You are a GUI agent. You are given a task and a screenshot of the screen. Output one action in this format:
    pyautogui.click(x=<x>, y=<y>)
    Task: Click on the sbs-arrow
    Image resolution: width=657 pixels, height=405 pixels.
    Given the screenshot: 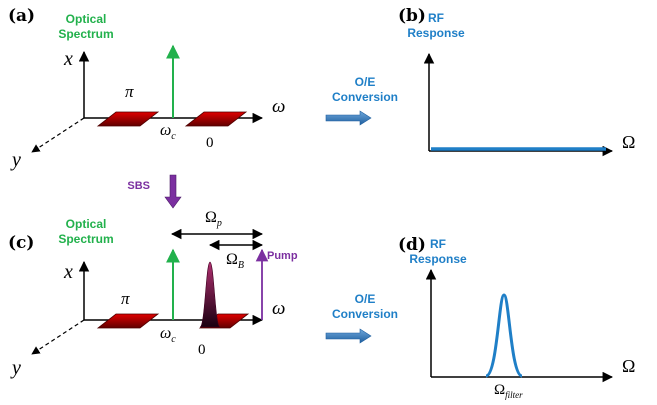 What is the action you would take?
    pyautogui.click(x=173, y=191)
    